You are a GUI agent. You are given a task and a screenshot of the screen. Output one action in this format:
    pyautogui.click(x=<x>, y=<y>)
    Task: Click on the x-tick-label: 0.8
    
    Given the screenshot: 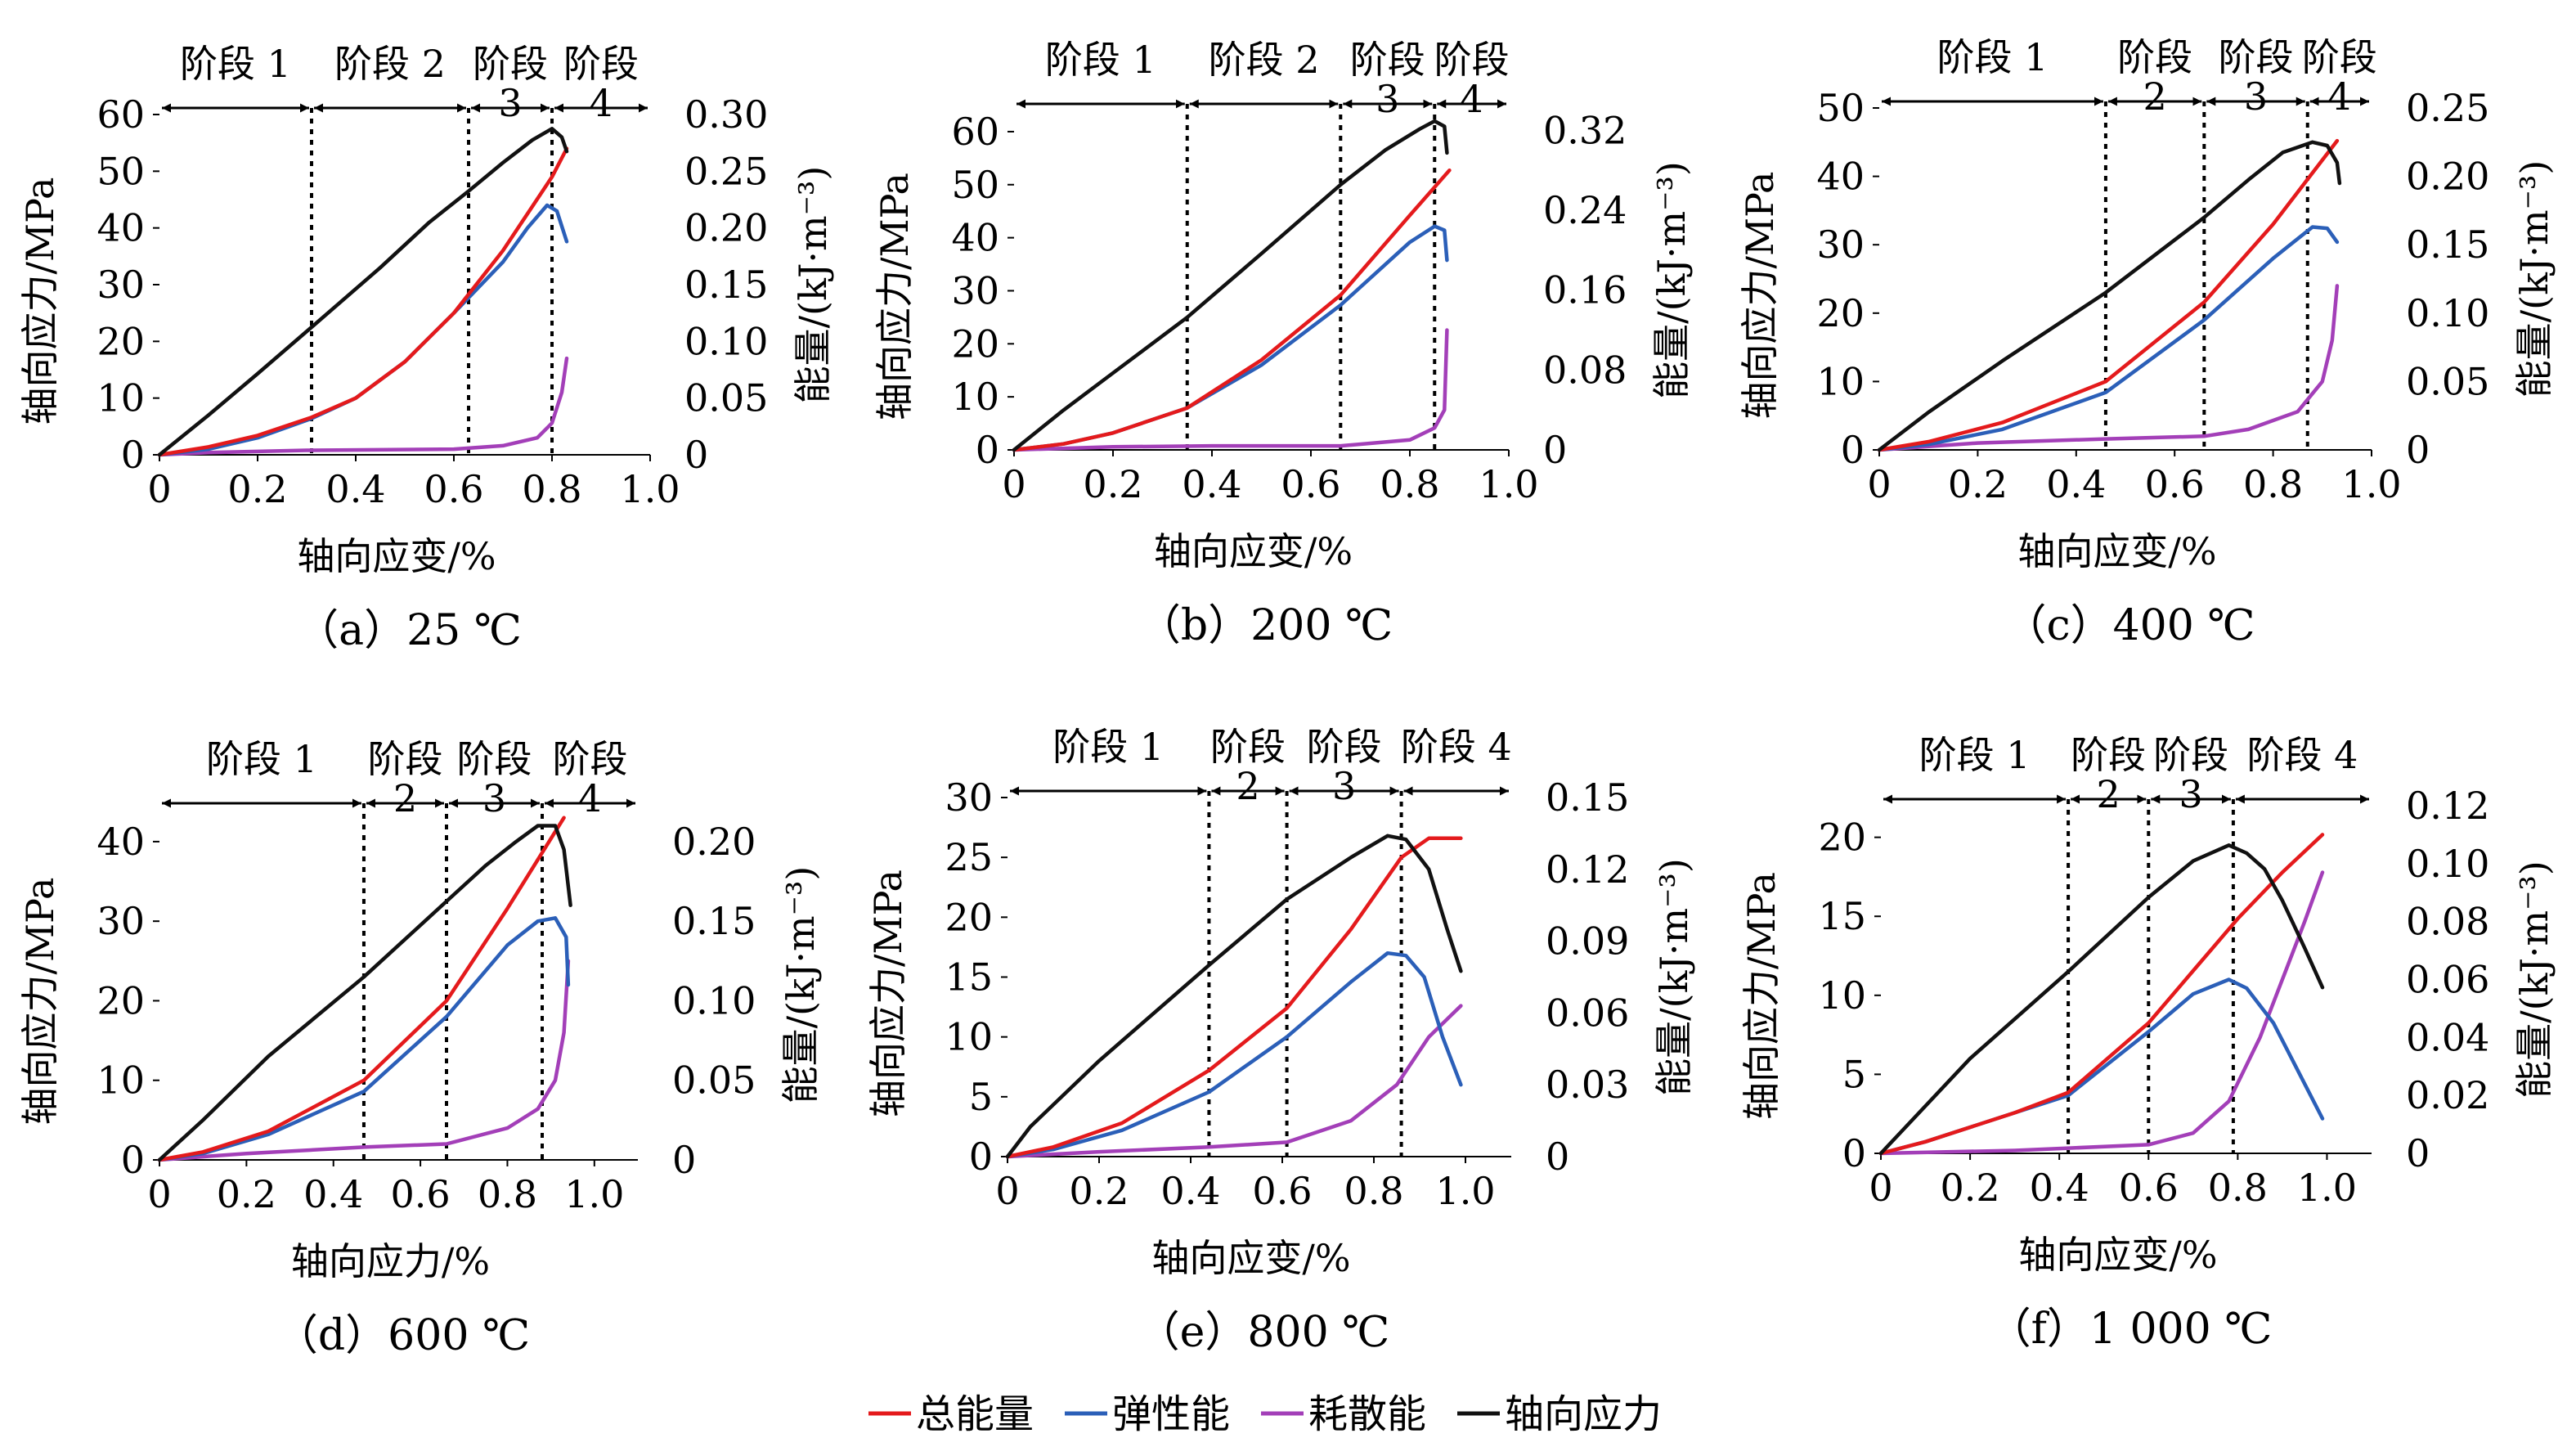 What is the action you would take?
    pyautogui.click(x=1373, y=1191)
    